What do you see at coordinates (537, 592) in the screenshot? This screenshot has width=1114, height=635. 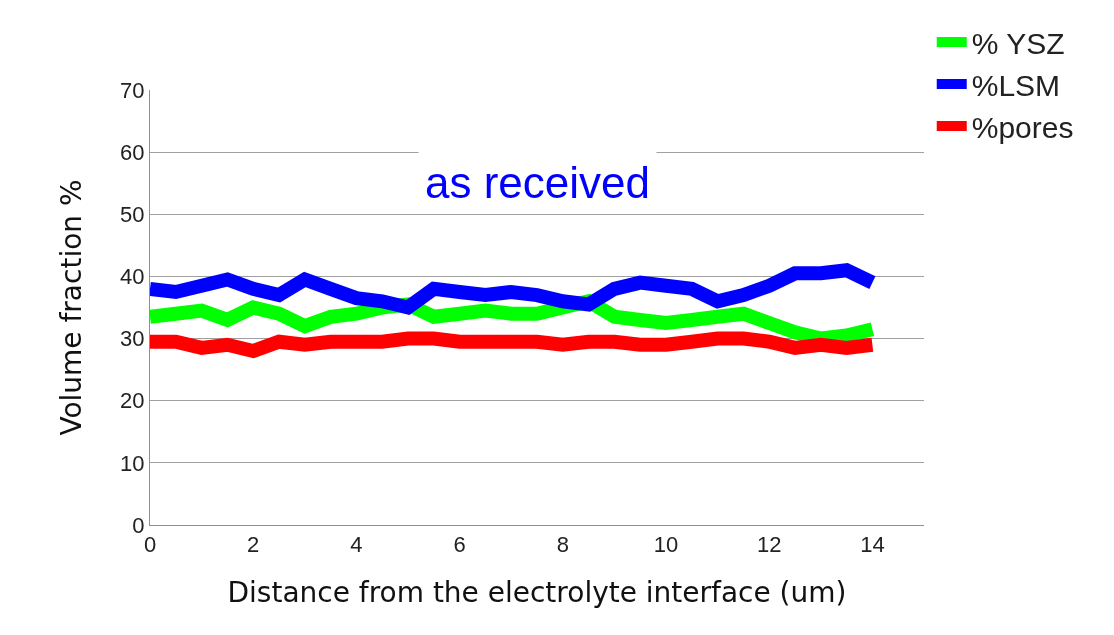 I see `x-axis-title: Distance from the electrolyte interface (um)` at bounding box center [537, 592].